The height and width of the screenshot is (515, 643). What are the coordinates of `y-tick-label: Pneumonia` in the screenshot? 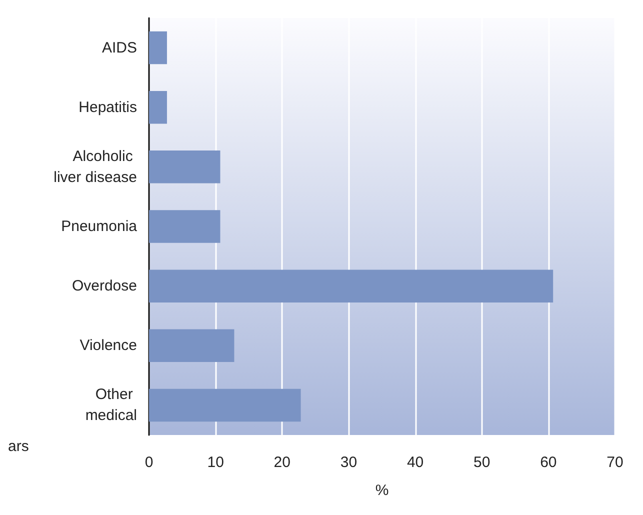 It's located at (99, 226).